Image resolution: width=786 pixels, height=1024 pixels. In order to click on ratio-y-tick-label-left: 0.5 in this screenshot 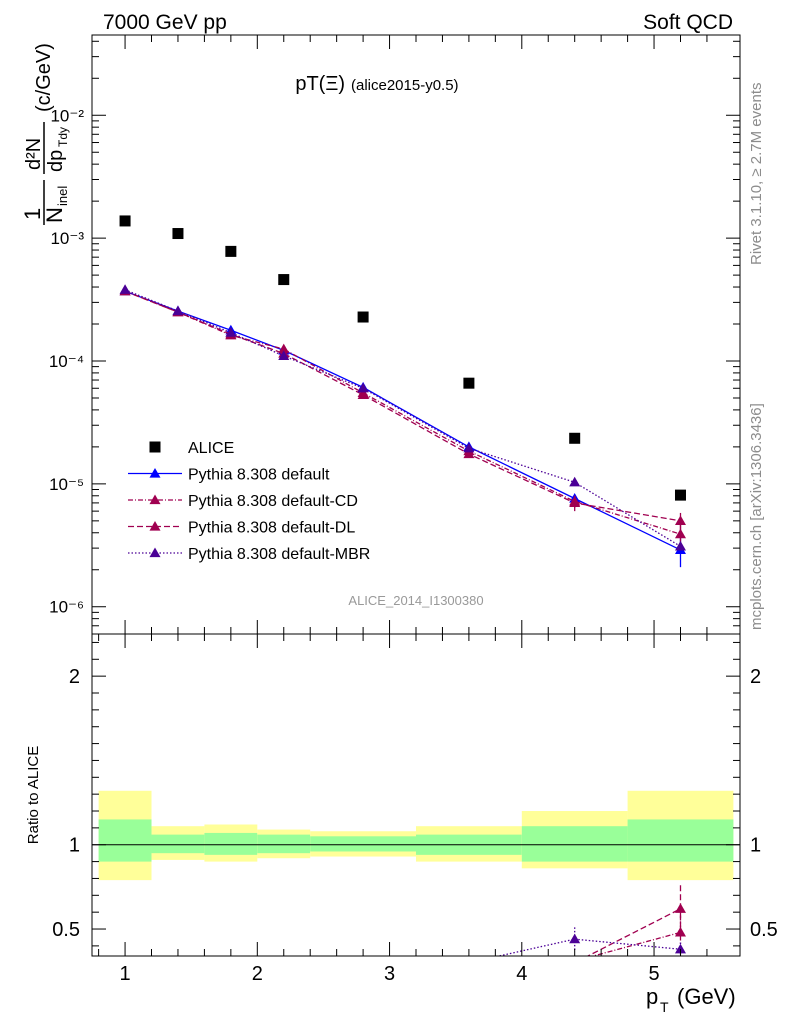, I will do `click(66, 930)`.